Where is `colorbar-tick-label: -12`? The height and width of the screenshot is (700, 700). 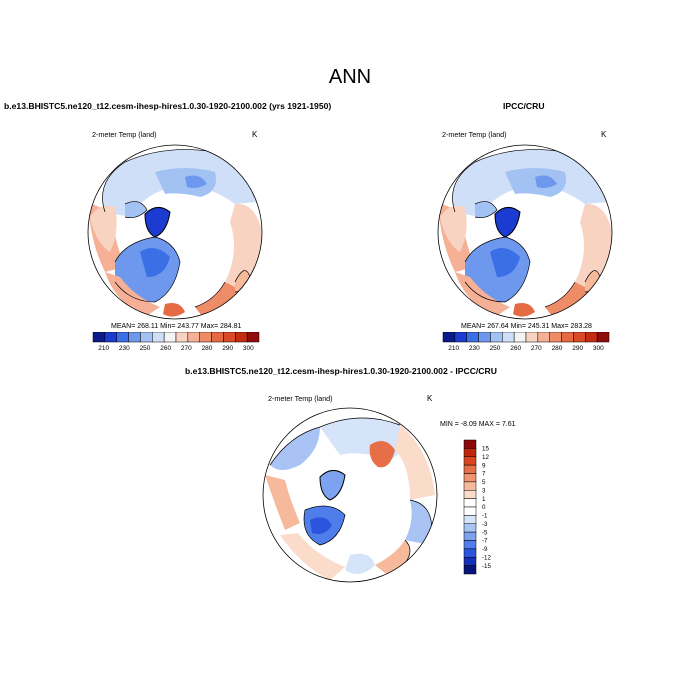 colorbar-tick-label: -12 is located at coordinates (487, 557).